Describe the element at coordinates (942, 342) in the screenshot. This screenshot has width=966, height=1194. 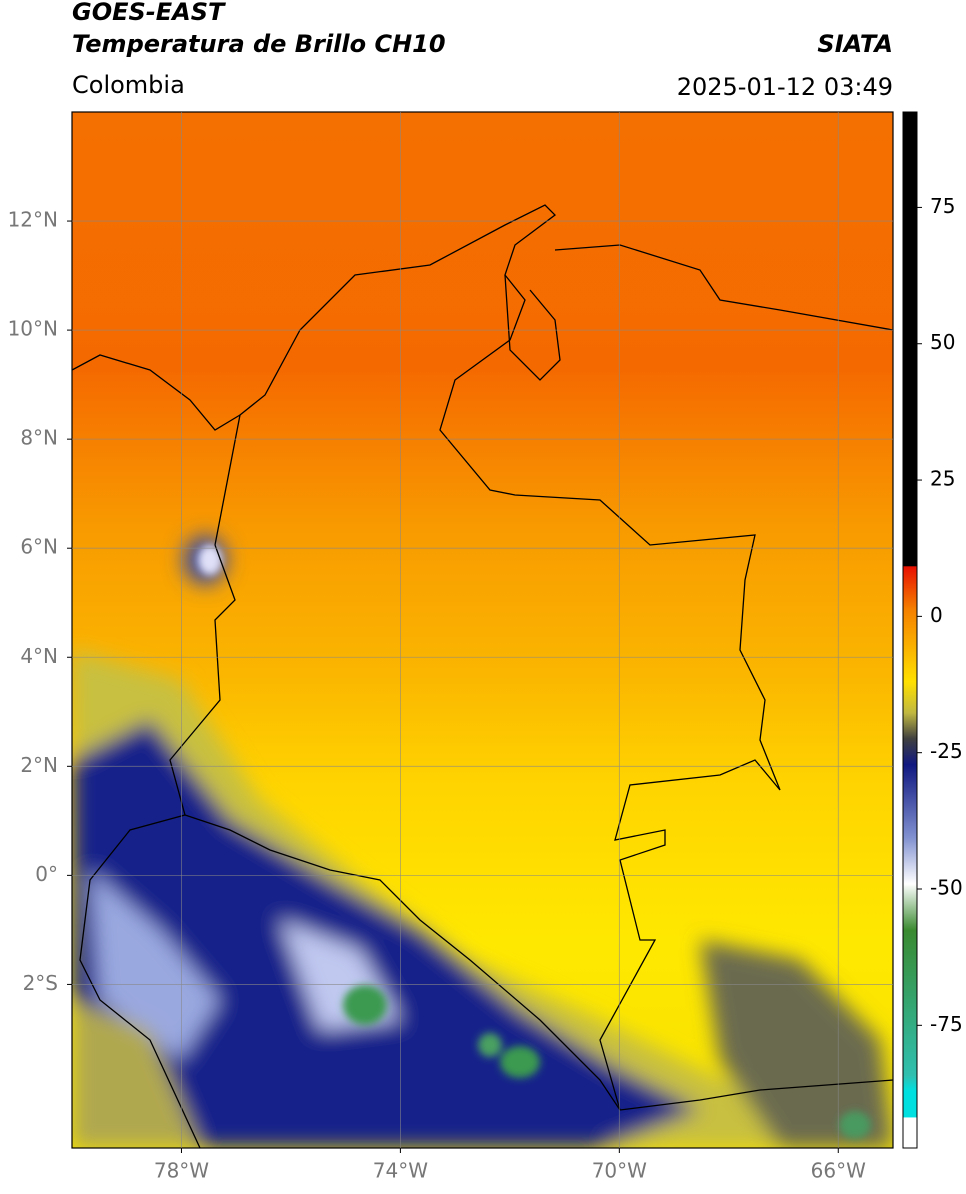
I see `colorbar-tick-label: 50` at that location.